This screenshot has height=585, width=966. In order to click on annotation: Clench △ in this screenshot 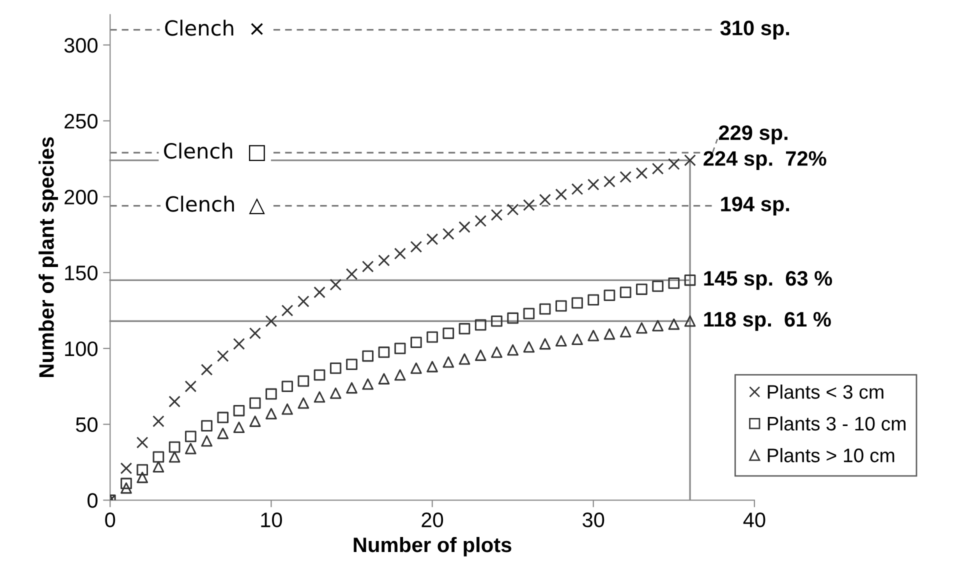, I will do `click(215, 205)`.